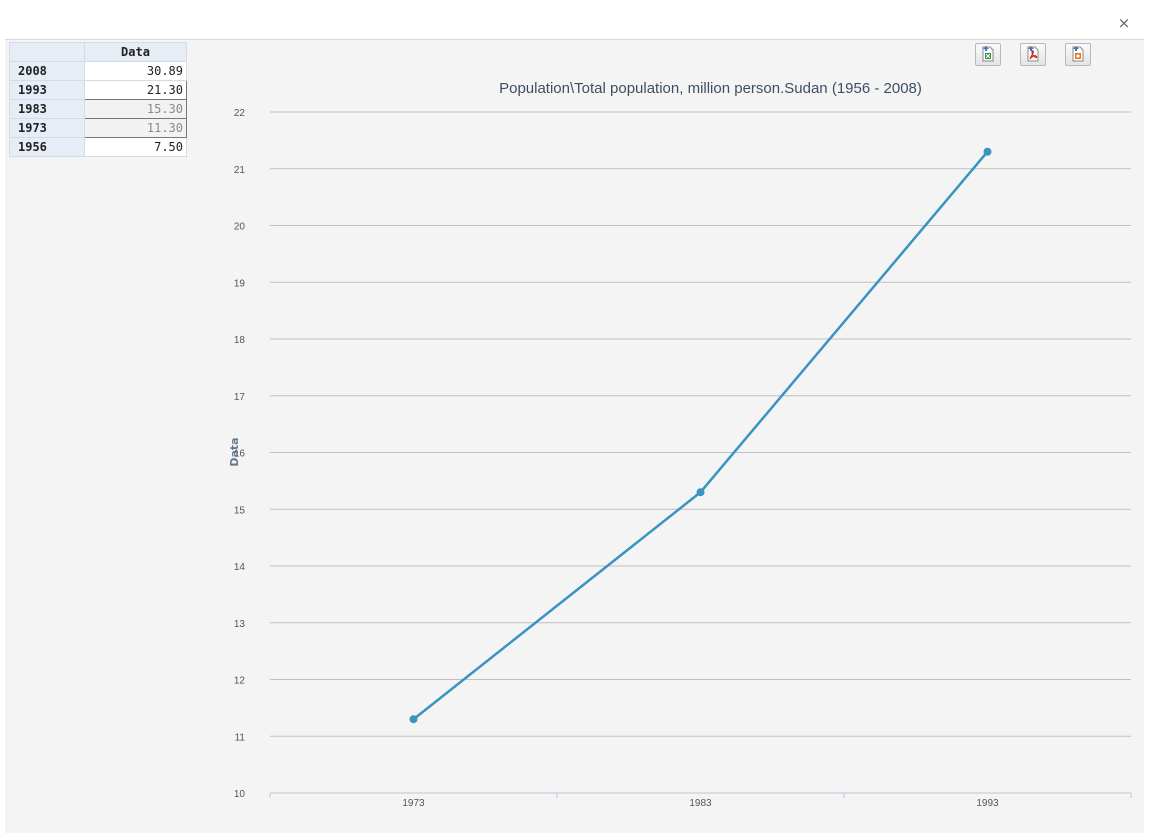 The height and width of the screenshot is (834, 1150). What do you see at coordinates (135, 128) in the screenshot?
I see `row-value: 11.30` at bounding box center [135, 128].